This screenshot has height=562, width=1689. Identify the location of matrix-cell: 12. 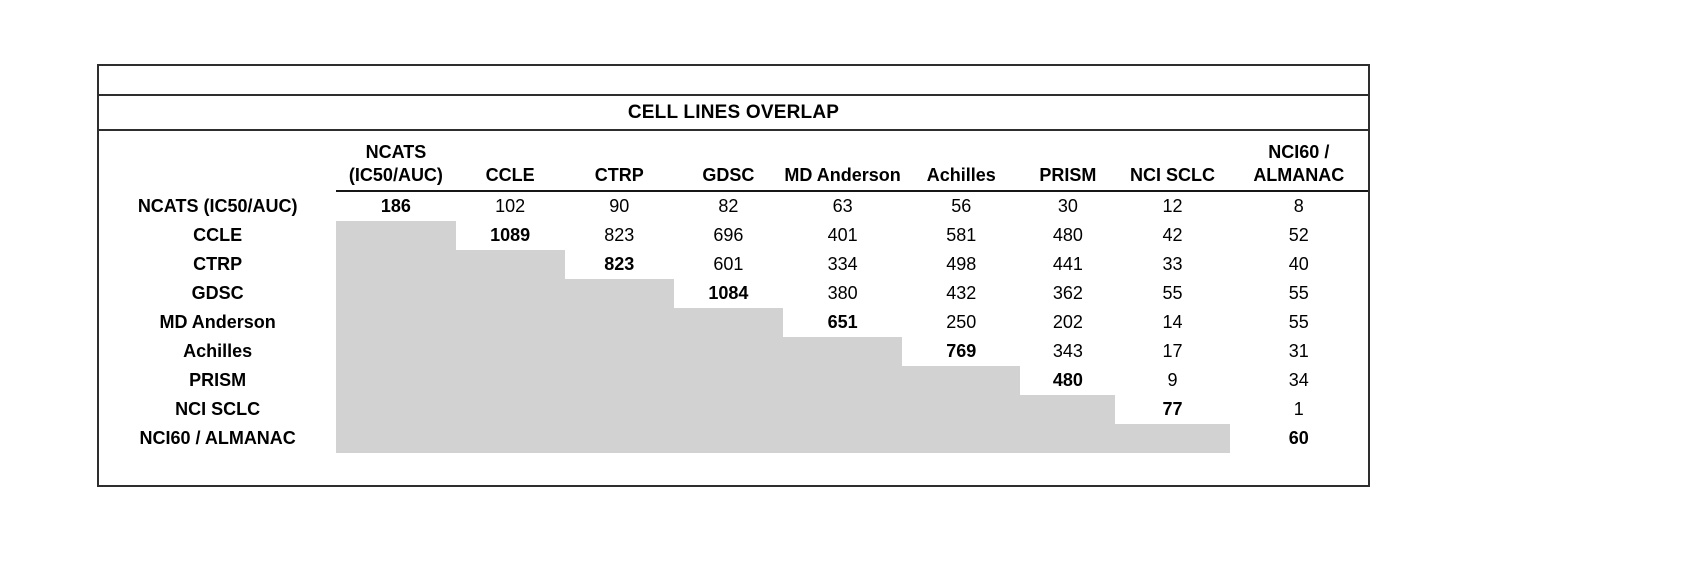
(1172, 206).